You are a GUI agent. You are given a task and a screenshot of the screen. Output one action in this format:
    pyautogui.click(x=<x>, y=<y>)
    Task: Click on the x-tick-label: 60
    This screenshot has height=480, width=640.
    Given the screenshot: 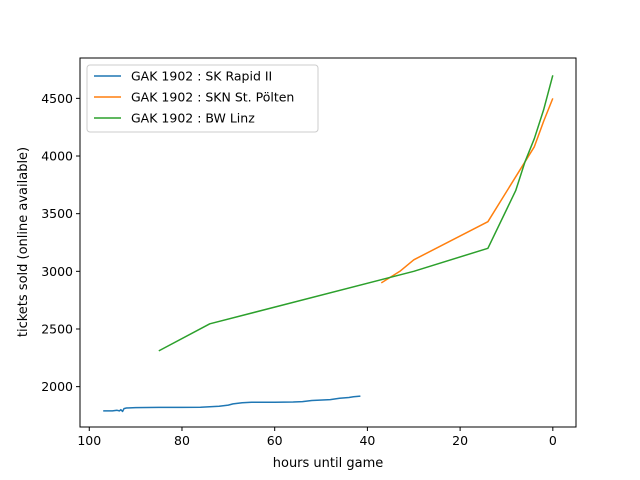 What is the action you would take?
    pyautogui.click(x=275, y=440)
    